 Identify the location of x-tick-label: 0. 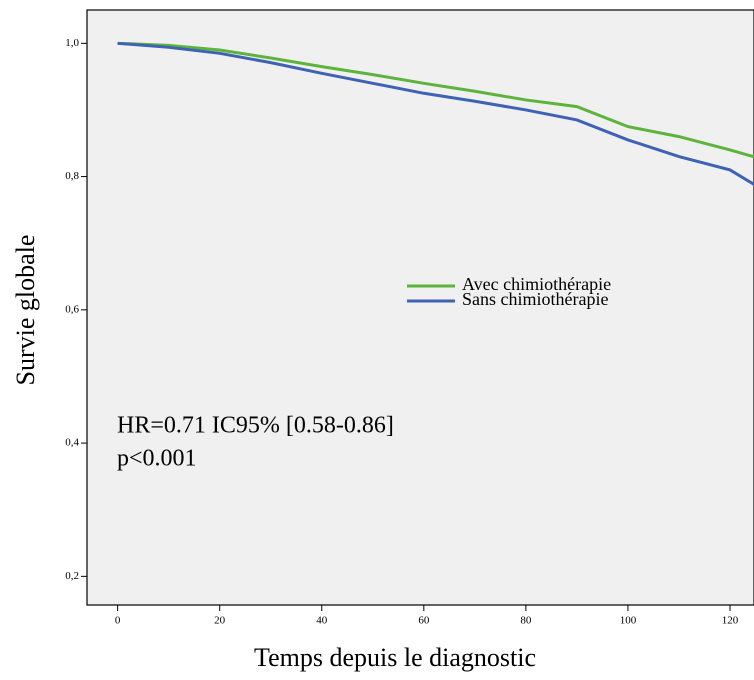
(118, 621).